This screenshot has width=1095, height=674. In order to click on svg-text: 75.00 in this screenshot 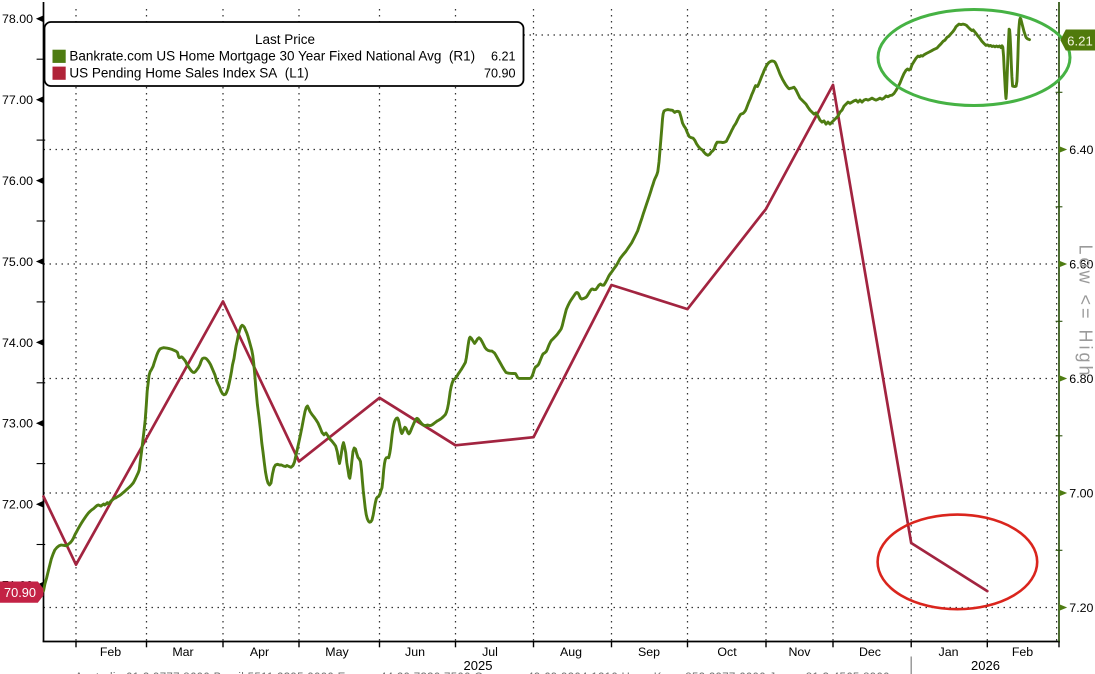, I will do `click(17, 262)`.